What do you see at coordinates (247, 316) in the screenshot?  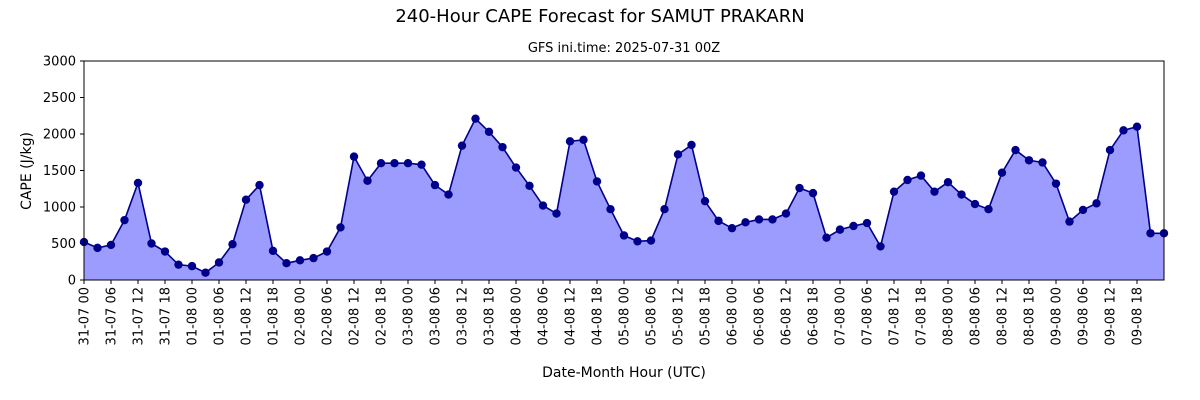 I see `x-tick-label: 01-08 12` at bounding box center [247, 316].